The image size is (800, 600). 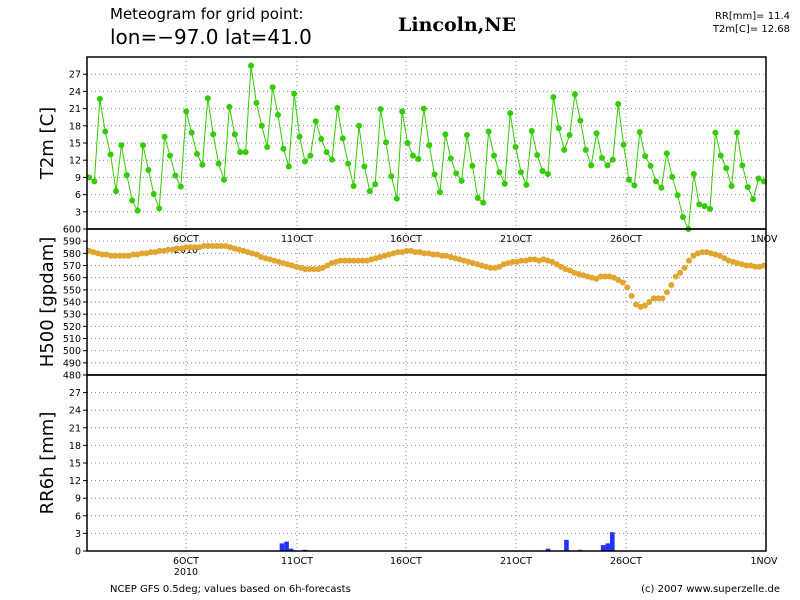 I want to click on x-tick-label: 1NOV, so click(x=764, y=239).